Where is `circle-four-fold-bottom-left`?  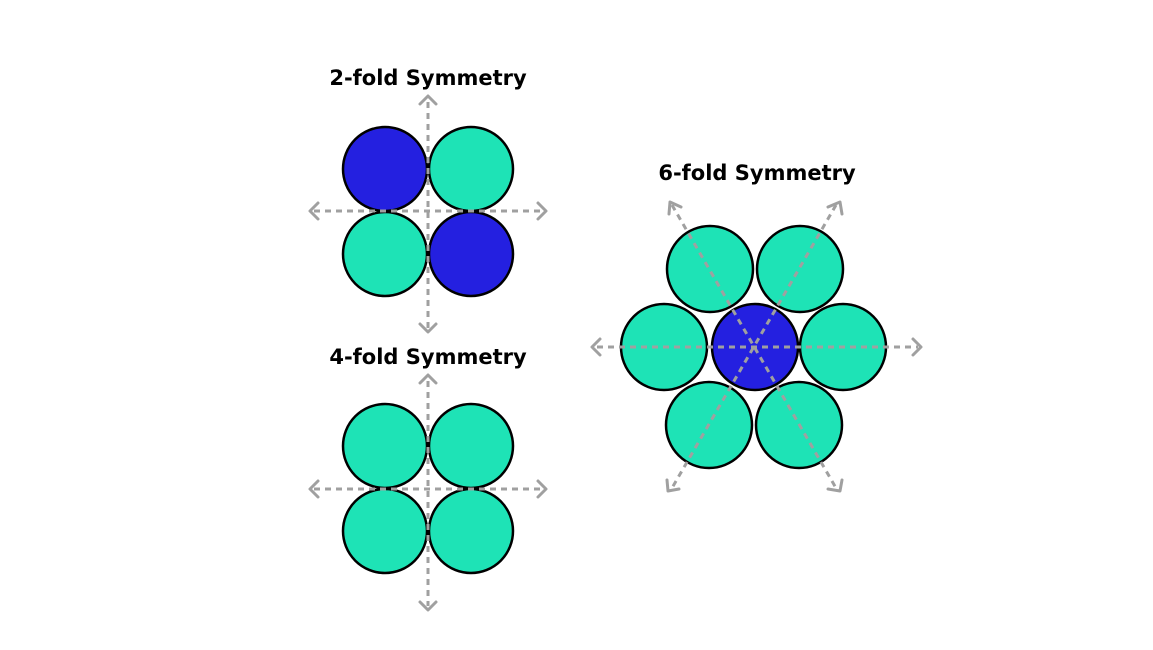
circle-four-fold-bottom-left is located at coordinates (385, 531).